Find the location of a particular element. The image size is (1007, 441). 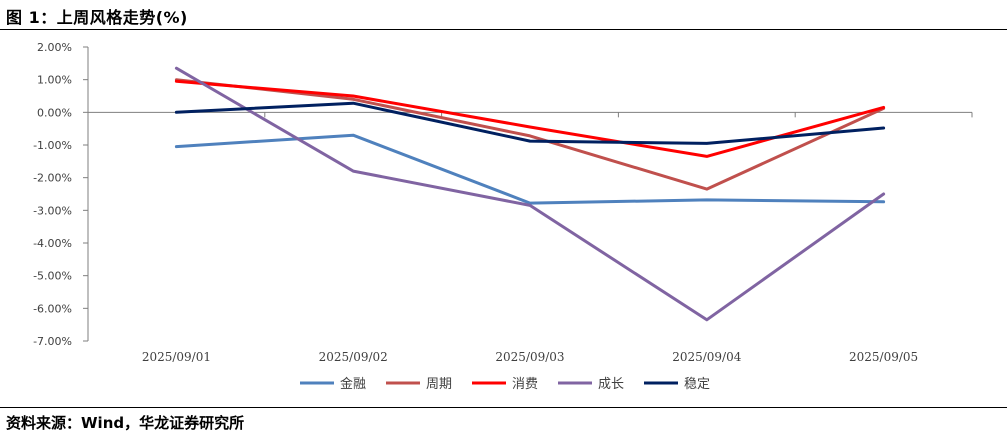

y-tick-label: -5.00% is located at coordinates (52, 276).